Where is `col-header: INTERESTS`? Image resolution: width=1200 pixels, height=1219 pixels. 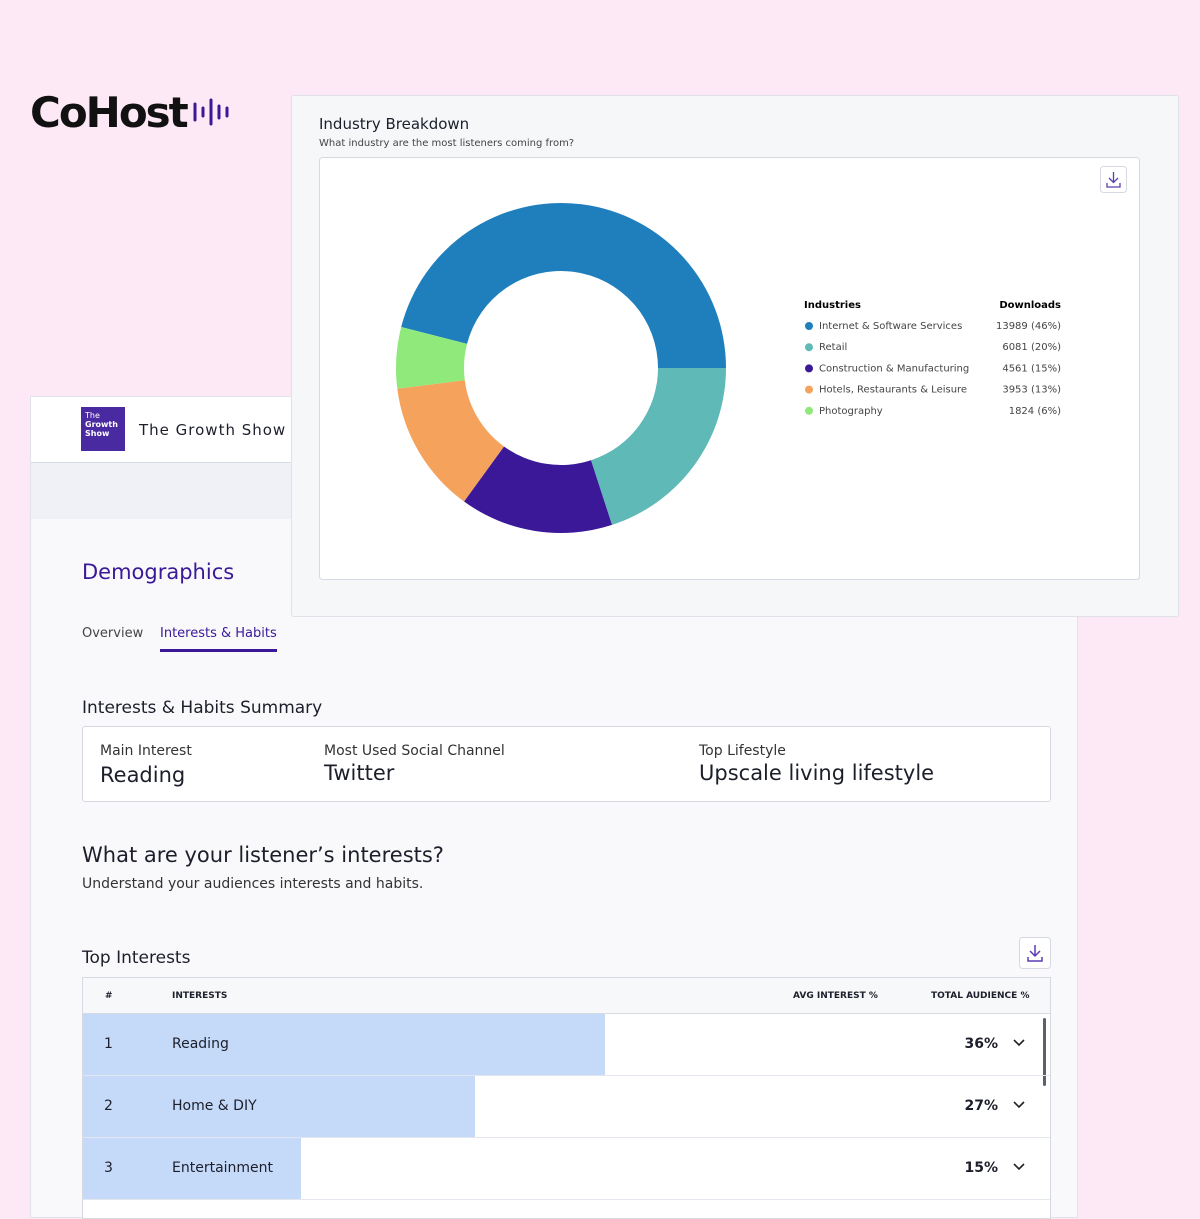 col-header: INTERESTS is located at coordinates (200, 996).